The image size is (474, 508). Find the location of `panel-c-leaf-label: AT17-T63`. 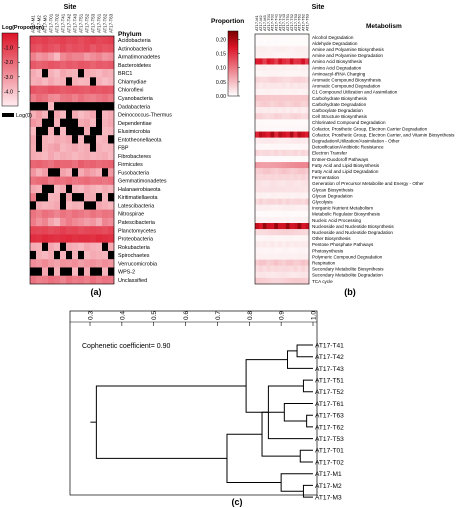

panel-c-leaf-label: AT17-T63 is located at coordinates (329, 416).